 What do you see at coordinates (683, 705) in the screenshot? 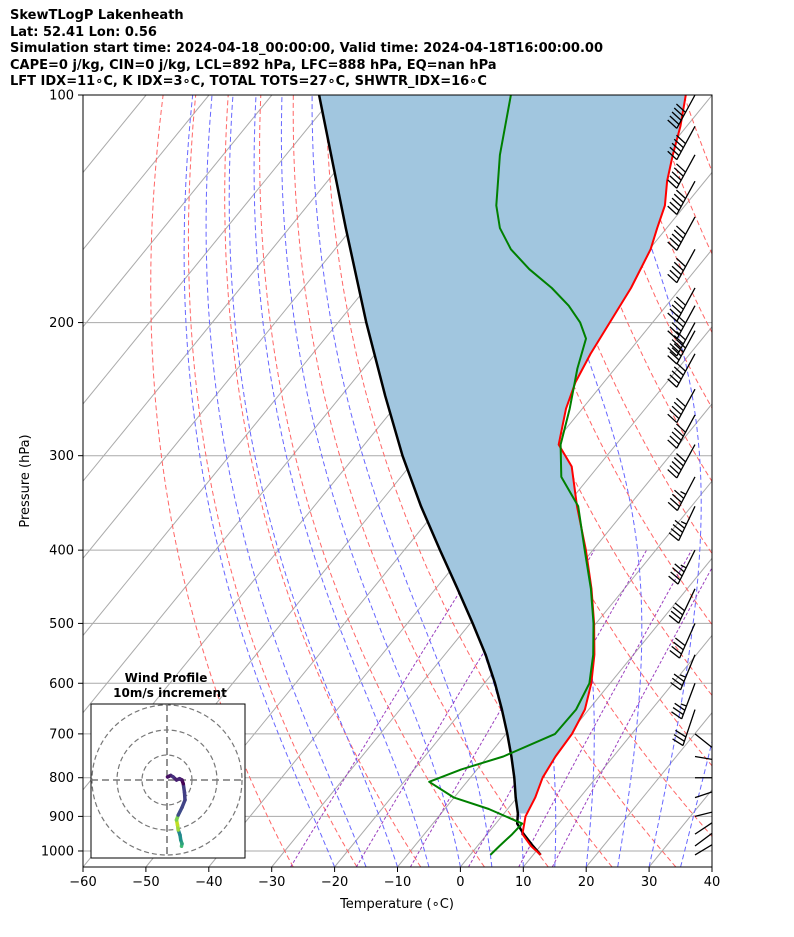
I see `wind-barb-half-flag` at bounding box center [683, 705].